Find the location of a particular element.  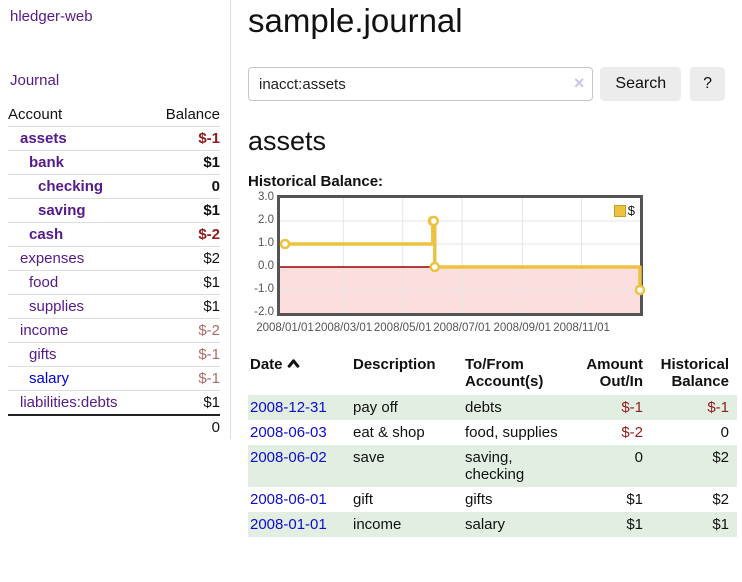

register-header-amount: Amount Out/In is located at coordinates (614, 373).